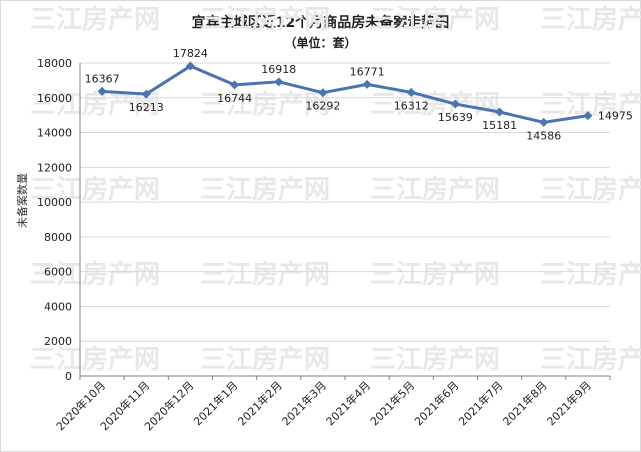 This screenshot has height=452, width=641. What do you see at coordinates (436, 403) in the screenshot?
I see `x-tick-label: 2021年6月` at bounding box center [436, 403].